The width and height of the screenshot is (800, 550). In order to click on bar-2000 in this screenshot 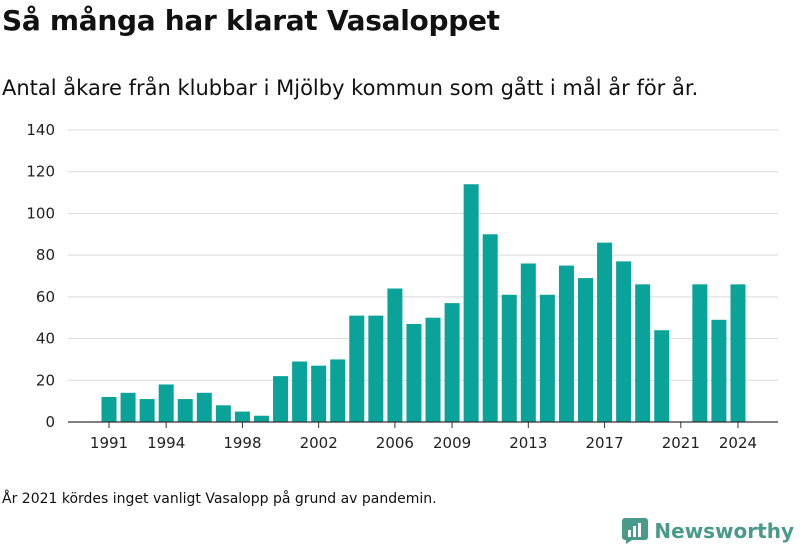, I will do `click(281, 399)`.